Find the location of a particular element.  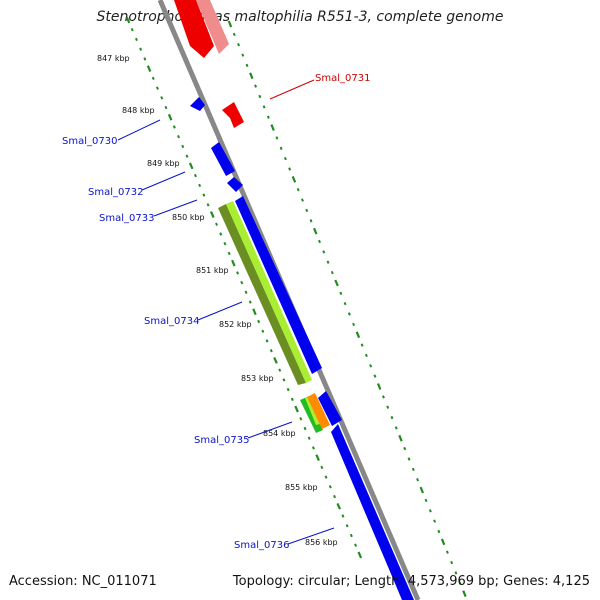

gene-label-smal-0730: Smal_0730 is located at coordinates (89, 141).